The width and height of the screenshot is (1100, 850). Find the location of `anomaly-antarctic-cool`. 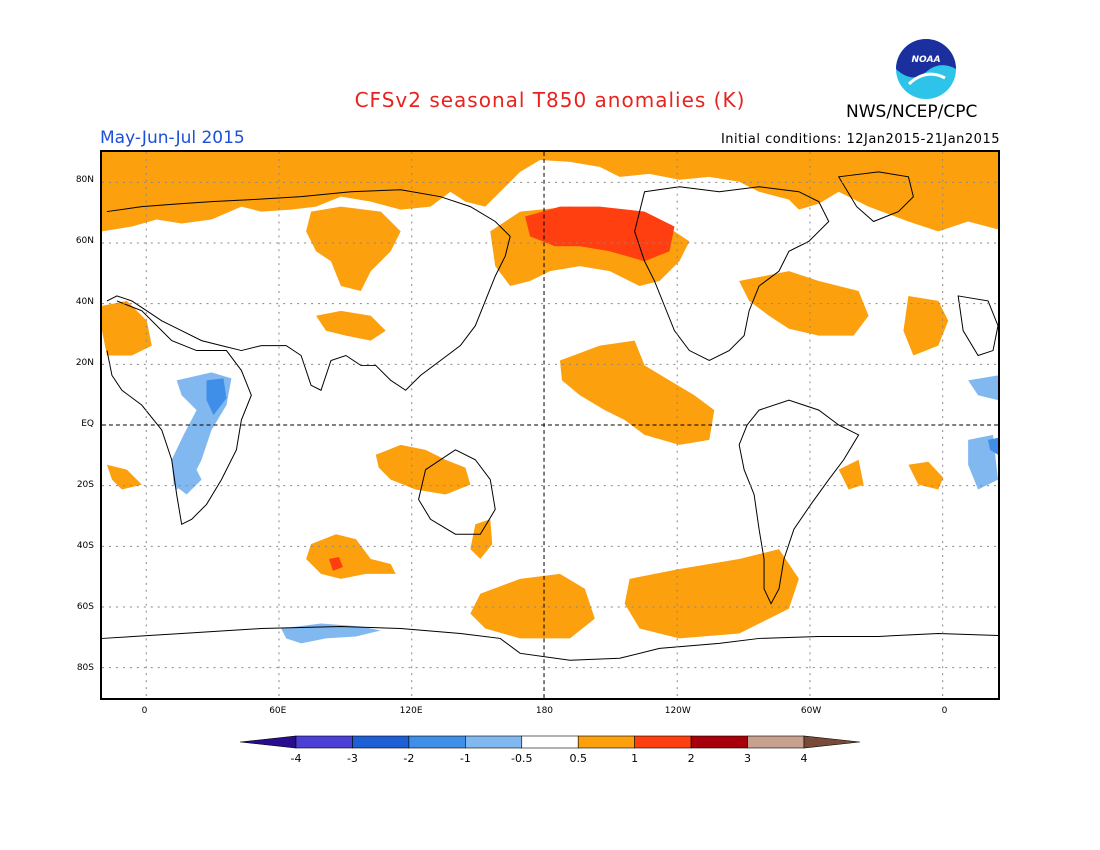

anomaly-antarctic-cool is located at coordinates (331, 633).